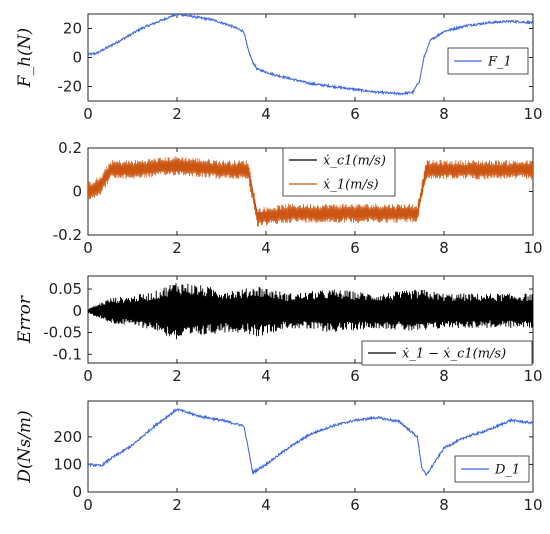  What do you see at coordinates (70, 87) in the screenshot?
I see `y-tick-label: -20` at bounding box center [70, 87].